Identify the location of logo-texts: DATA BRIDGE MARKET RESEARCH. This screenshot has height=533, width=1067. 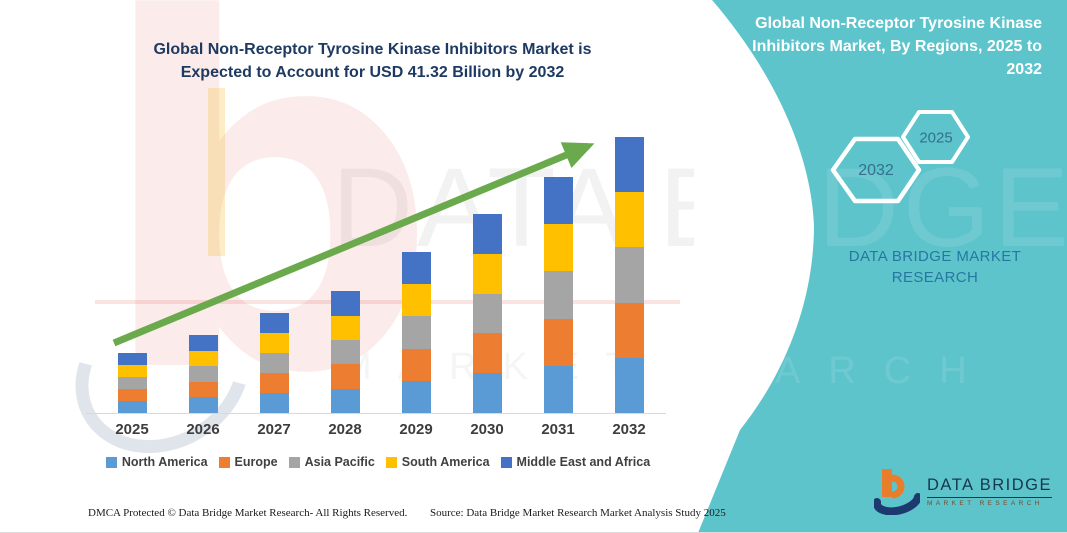
(989, 491).